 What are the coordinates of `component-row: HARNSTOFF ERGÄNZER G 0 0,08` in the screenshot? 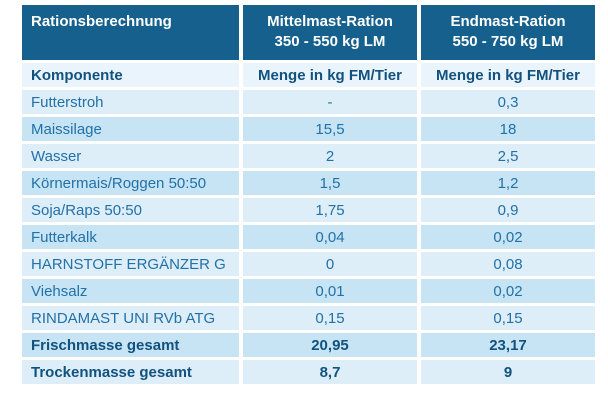 It's located at (308, 264).